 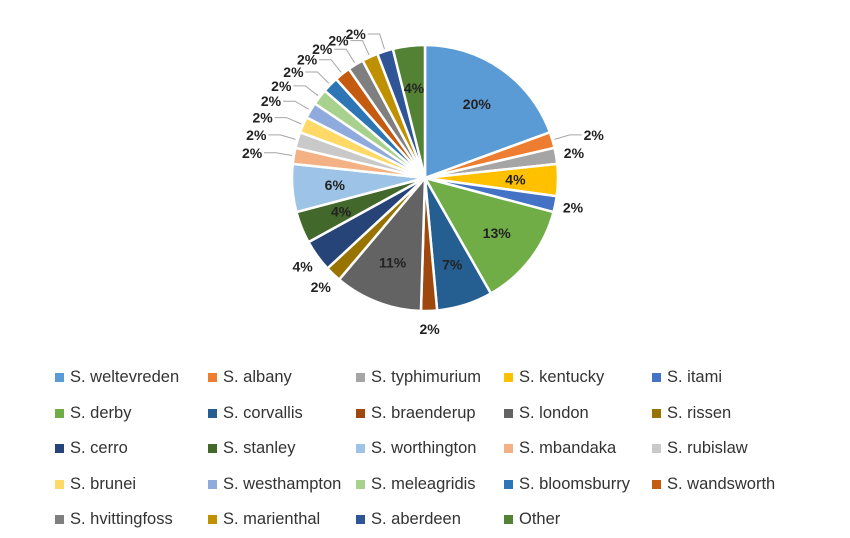 What do you see at coordinates (707, 448) in the screenshot?
I see `legend-label: S. rubislaw` at bounding box center [707, 448].